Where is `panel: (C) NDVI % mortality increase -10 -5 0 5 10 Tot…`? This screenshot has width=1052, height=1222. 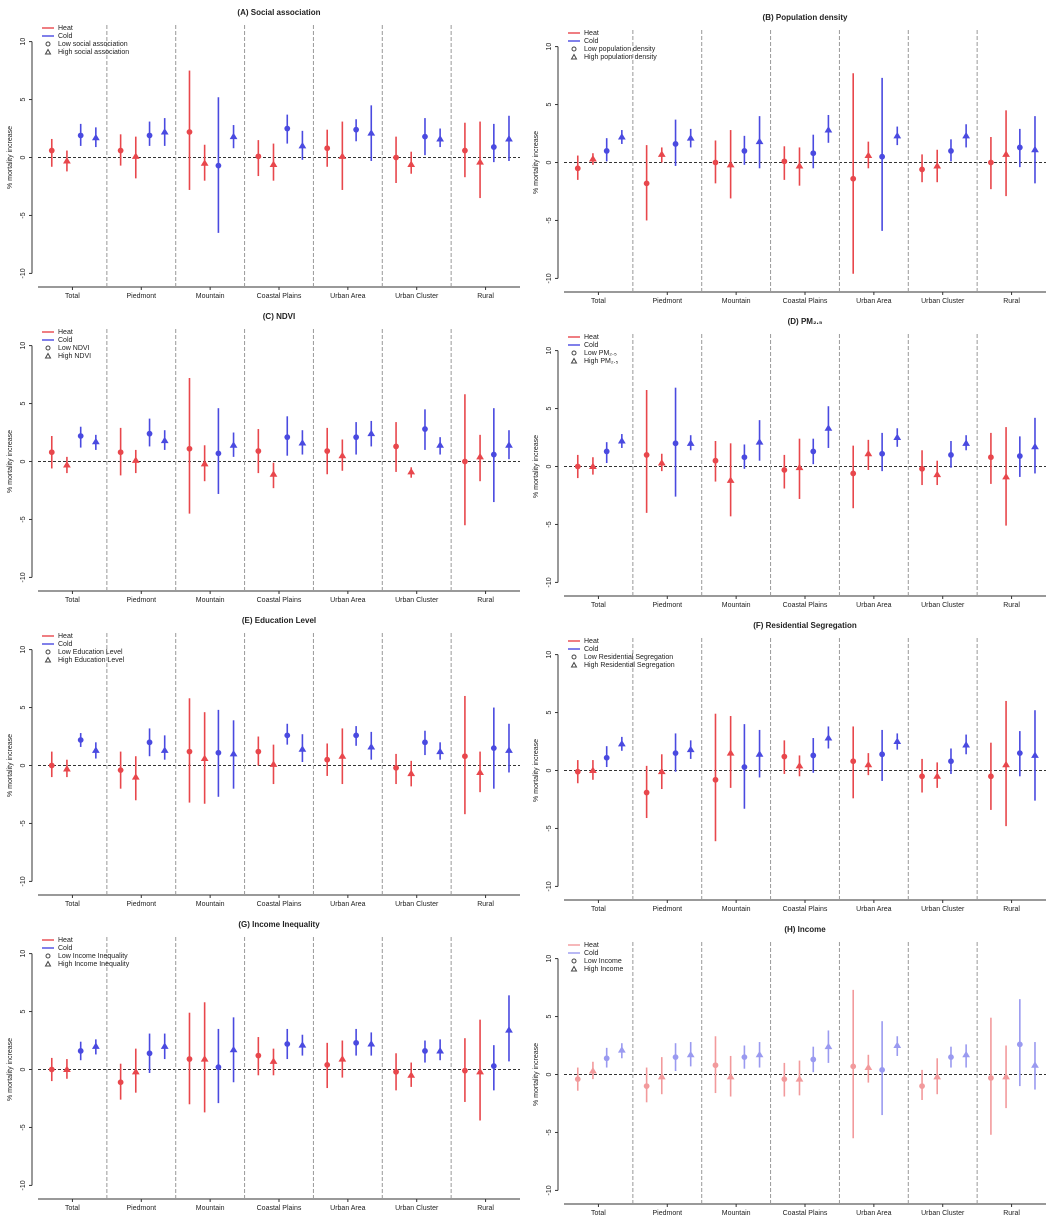
panel: (C) NDVI % mortality increase -10 -5 0 5 10 Tot… is located at coordinates (263, 458).